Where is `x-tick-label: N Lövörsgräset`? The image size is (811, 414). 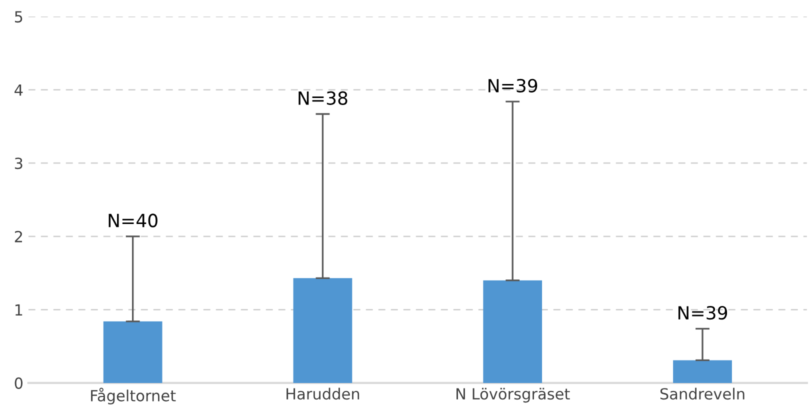 x-tick-label: N Lövörsgräset is located at coordinates (513, 395).